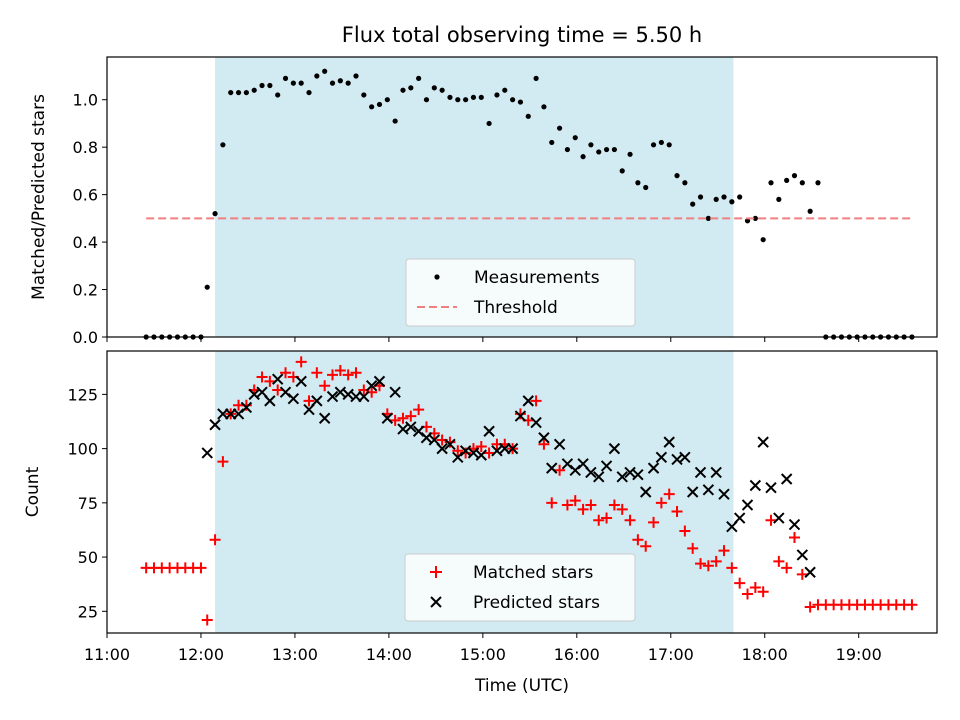  What do you see at coordinates (533, 573) in the screenshot?
I see `legend-matched-label: Matched stars` at bounding box center [533, 573].